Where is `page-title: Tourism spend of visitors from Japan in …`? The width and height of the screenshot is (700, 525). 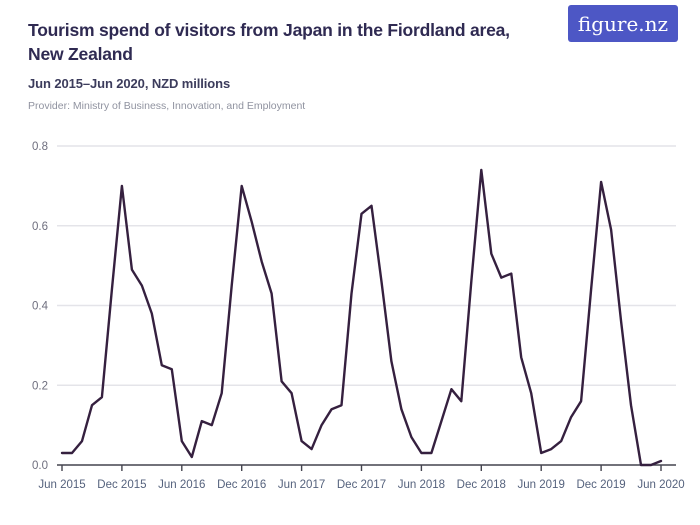 page-title: Tourism spend of visitors from Japan in … is located at coordinates (293, 42).